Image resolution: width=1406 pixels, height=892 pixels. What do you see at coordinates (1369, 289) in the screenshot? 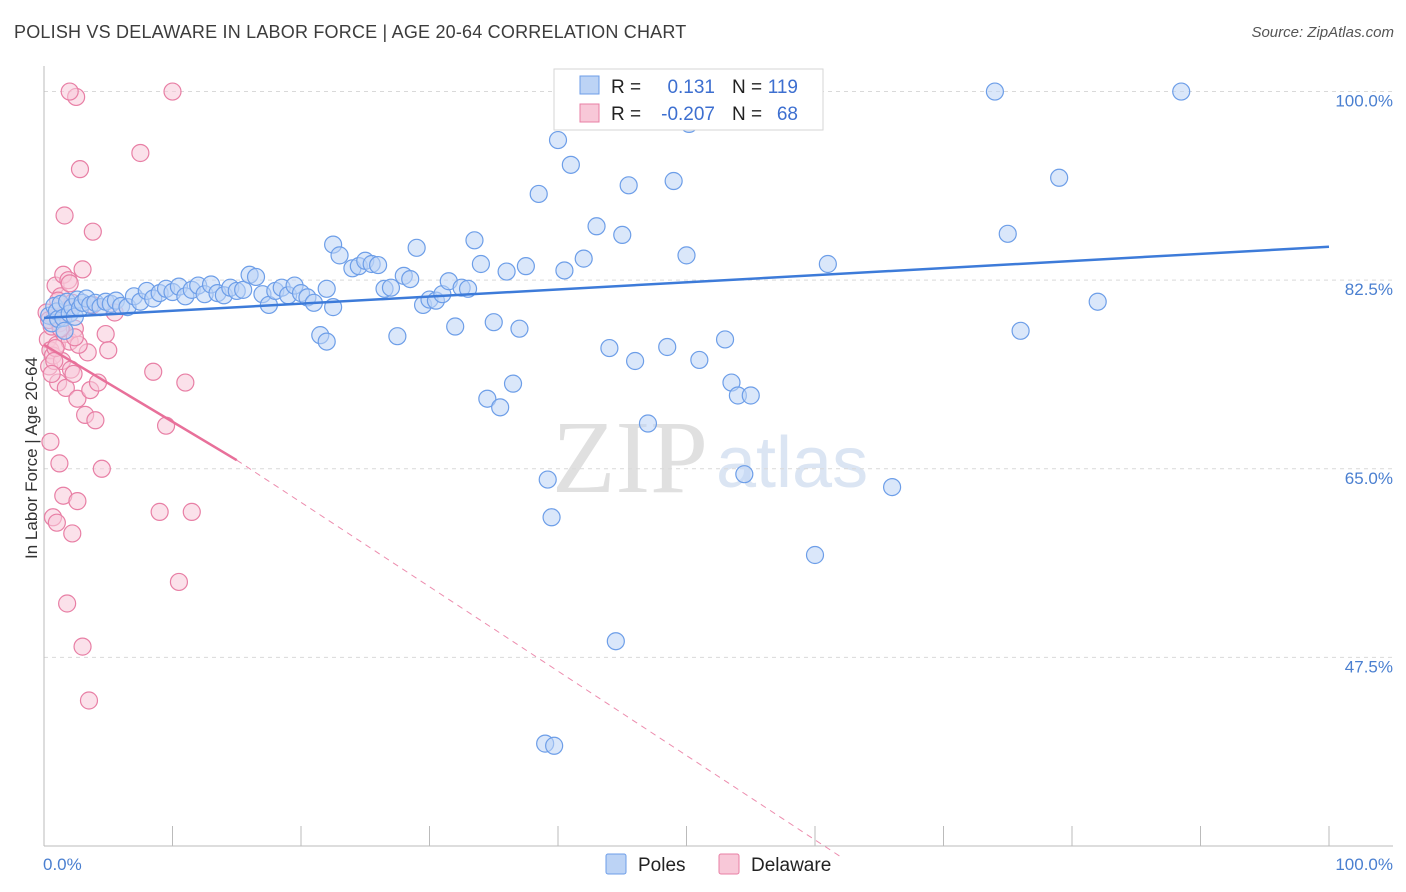
I see `y-tick-label: 82.5%` at bounding box center [1369, 289].